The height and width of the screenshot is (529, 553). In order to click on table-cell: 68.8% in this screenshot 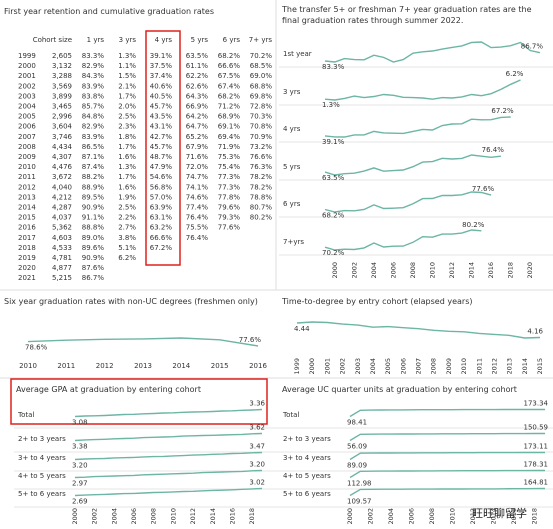, I will do `click(261, 86)`.